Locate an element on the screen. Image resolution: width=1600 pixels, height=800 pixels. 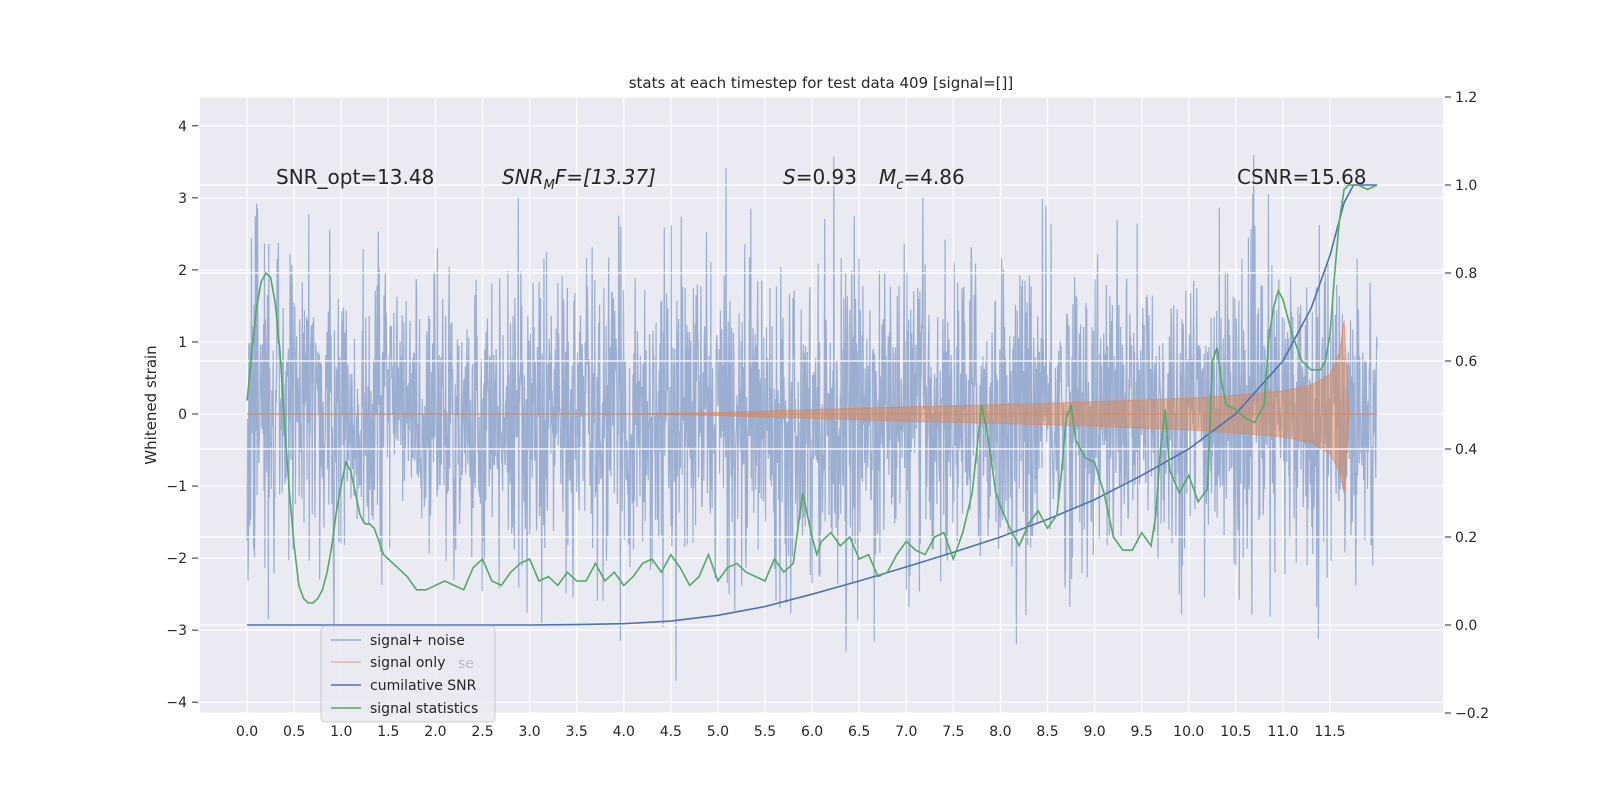
y-tick-label: 1 is located at coordinates (182, 343).